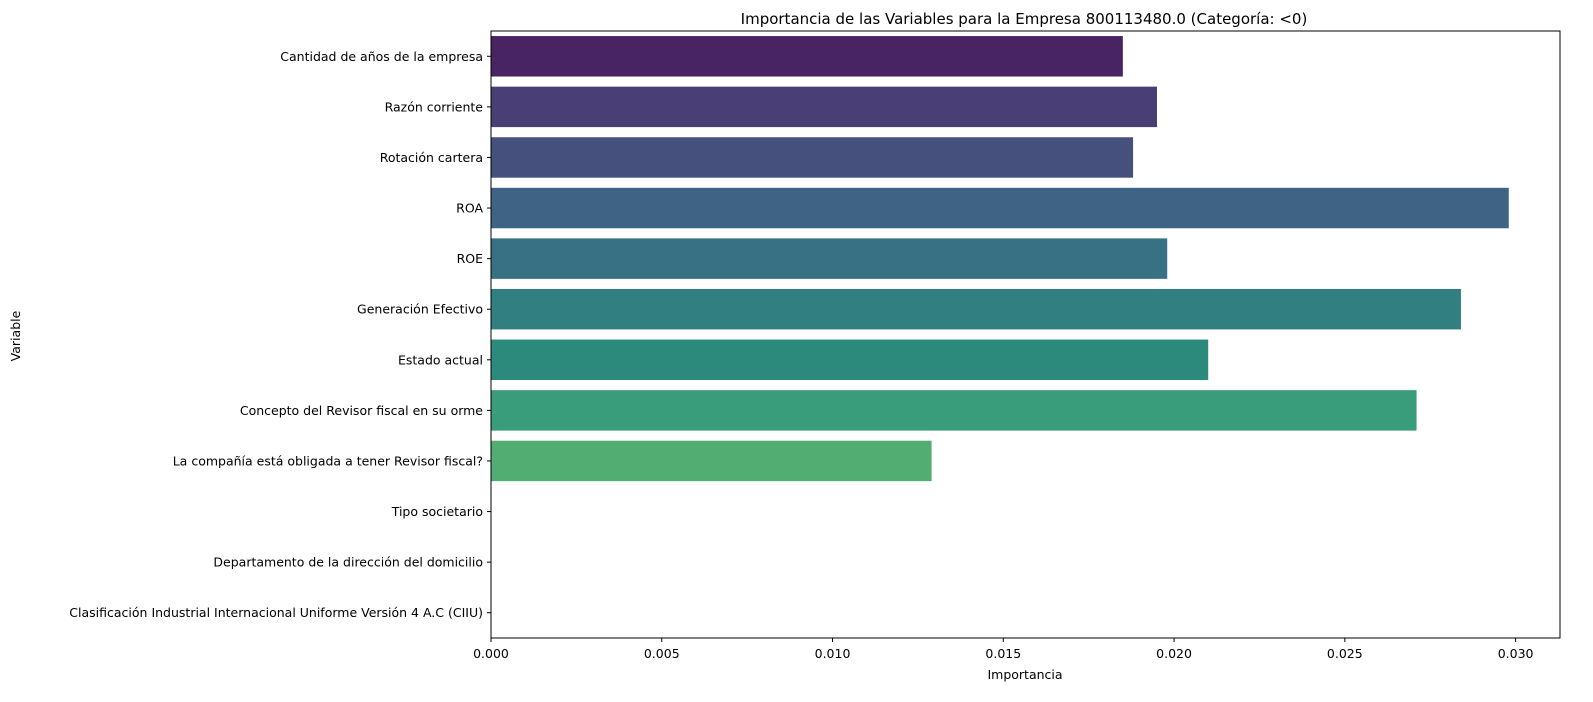  Describe the element at coordinates (420, 309) in the screenshot. I see `y-tick-label: Generación Efectivo` at that location.